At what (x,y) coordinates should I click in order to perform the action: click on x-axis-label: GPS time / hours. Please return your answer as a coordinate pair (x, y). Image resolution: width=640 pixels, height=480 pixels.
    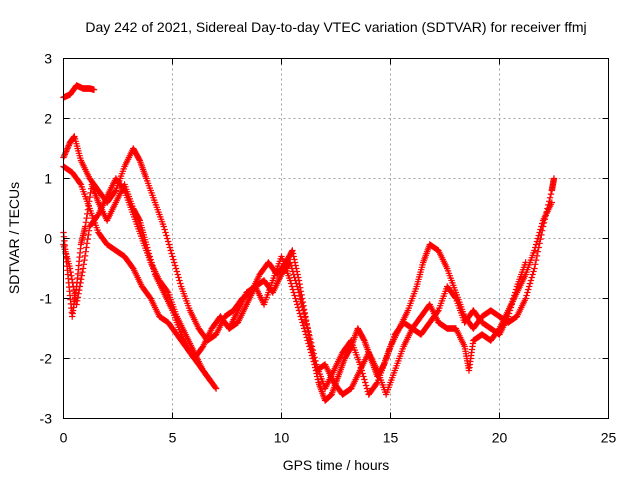
    Looking at the image, I should click on (336, 465).